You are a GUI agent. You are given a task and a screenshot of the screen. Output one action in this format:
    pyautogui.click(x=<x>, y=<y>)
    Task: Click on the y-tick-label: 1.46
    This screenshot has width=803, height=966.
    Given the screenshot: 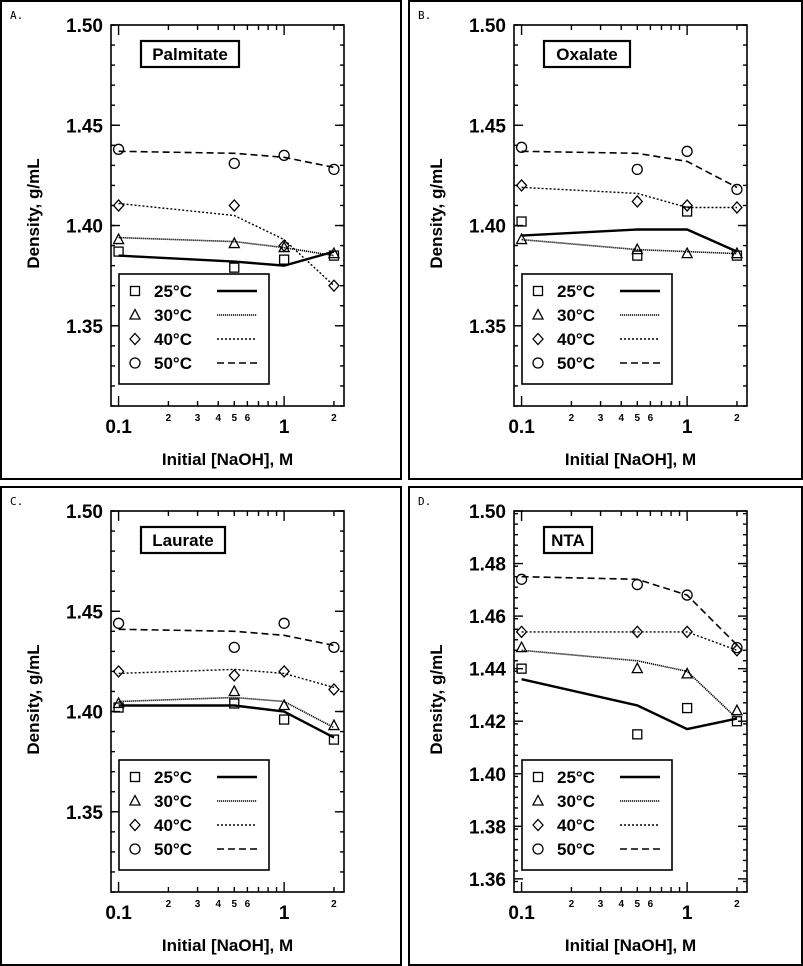 What is the action you would take?
    pyautogui.click(x=487, y=617)
    